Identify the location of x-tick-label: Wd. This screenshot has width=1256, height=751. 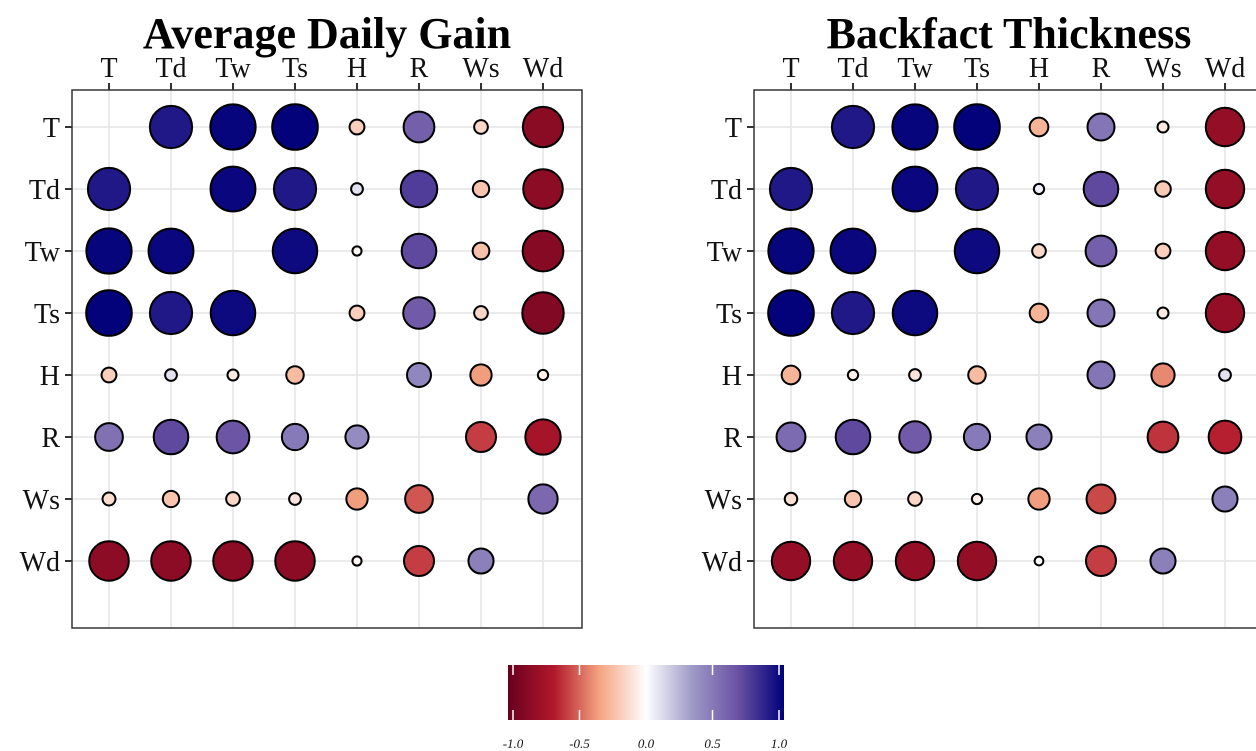
(543, 68).